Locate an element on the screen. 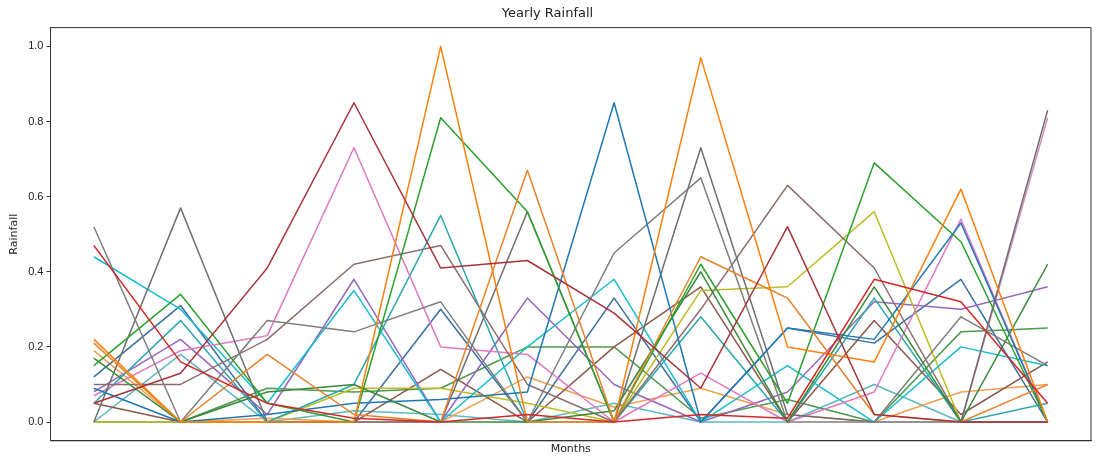 The image size is (1097, 456). y-tick-label: 0.8 is located at coordinates (36, 120).